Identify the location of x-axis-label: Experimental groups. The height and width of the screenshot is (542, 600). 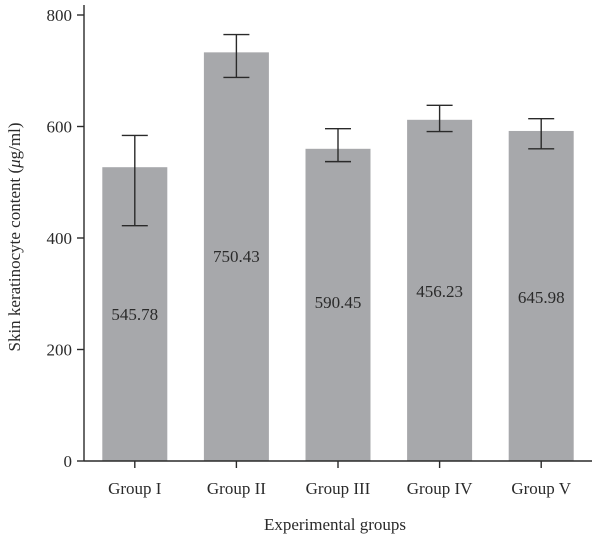
(335, 524).